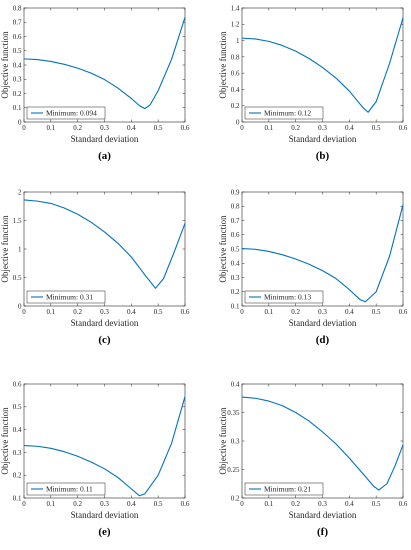  Describe the element at coordinates (20, 192) in the screenshot. I see `y-tick-label: 2` at that location.